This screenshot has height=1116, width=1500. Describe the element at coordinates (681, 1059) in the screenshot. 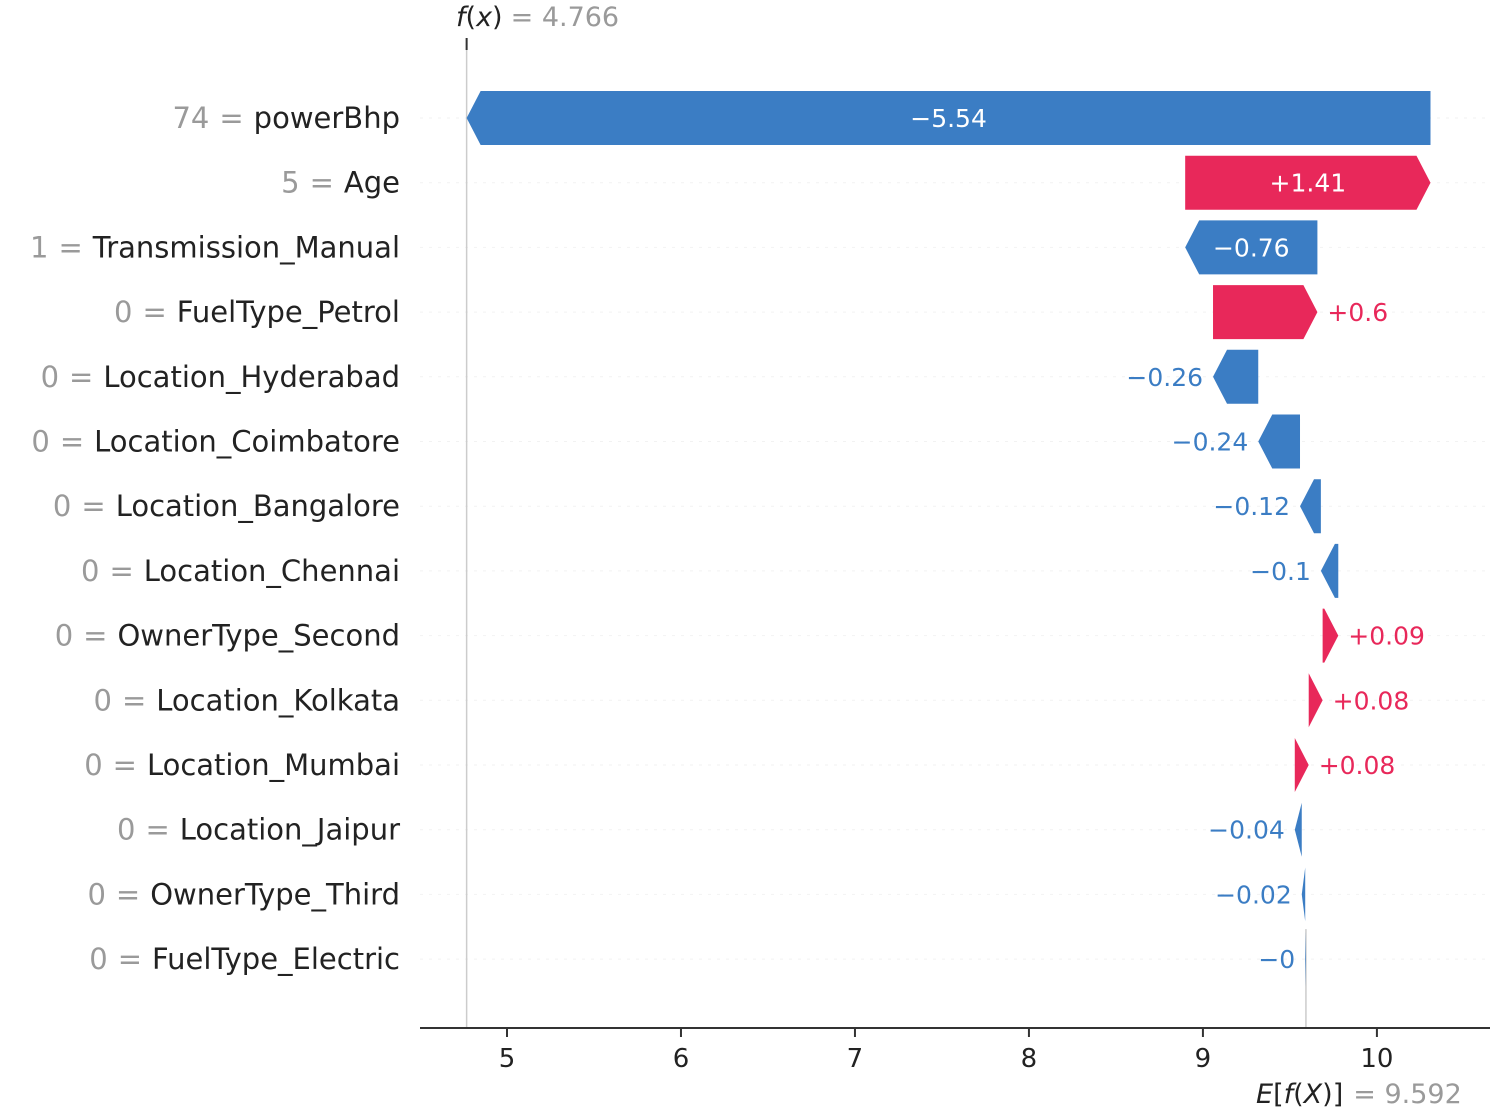

I see `x-tick-label: 6` at that location.